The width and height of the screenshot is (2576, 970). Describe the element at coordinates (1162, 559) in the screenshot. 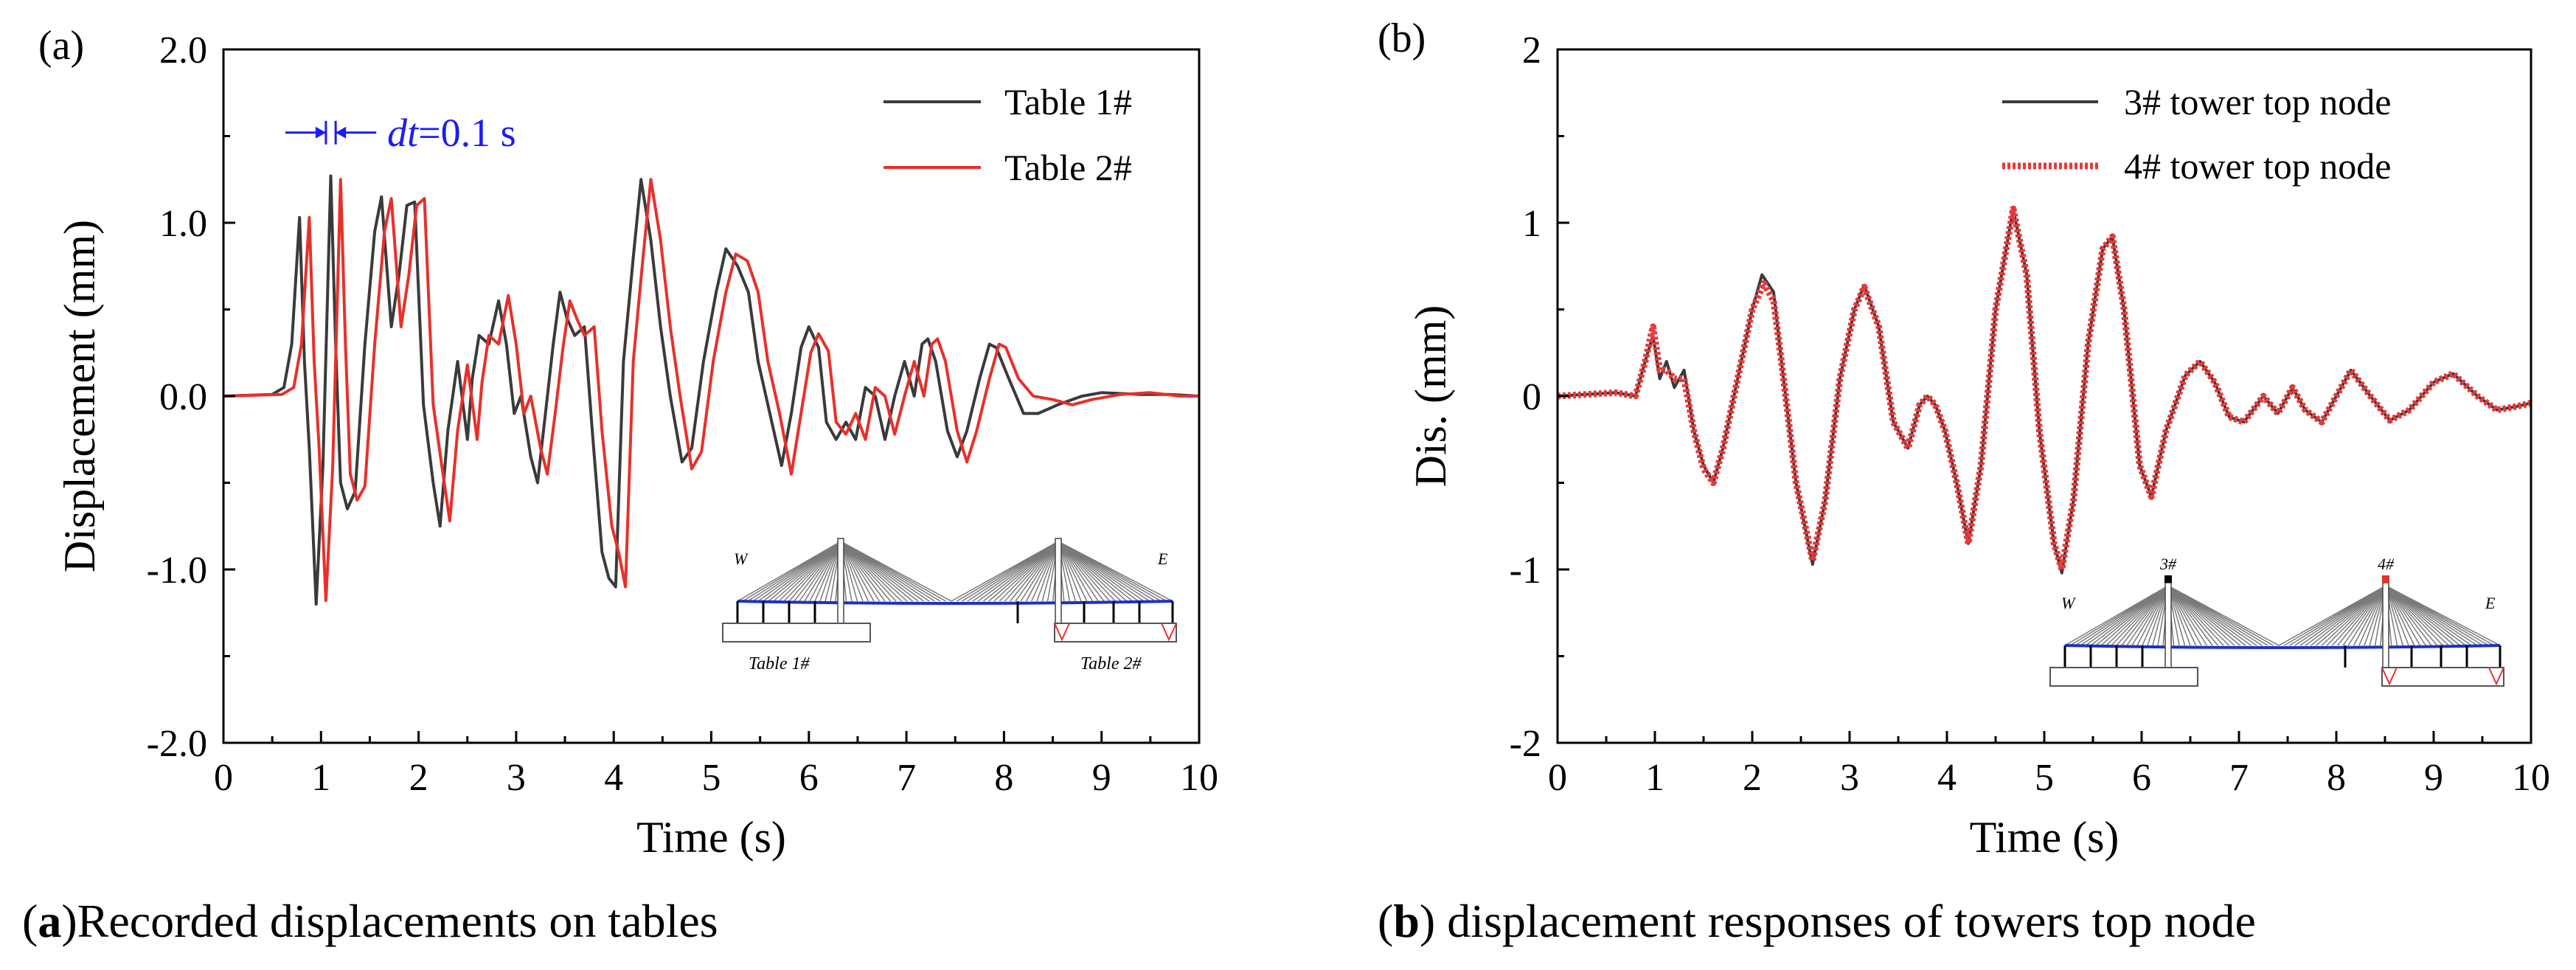

I see `ch0-inset-e: E` at that location.